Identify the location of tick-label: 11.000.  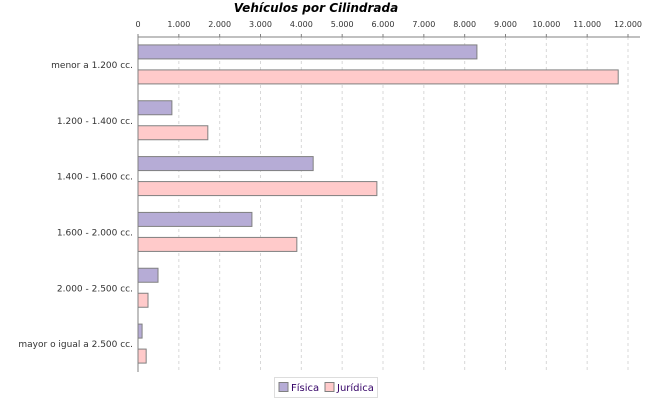
(587, 24).